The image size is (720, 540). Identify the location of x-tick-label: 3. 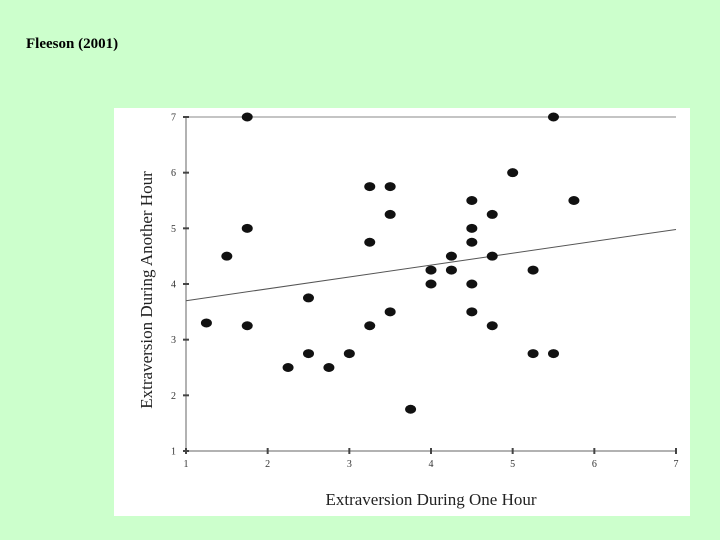
(349, 464).